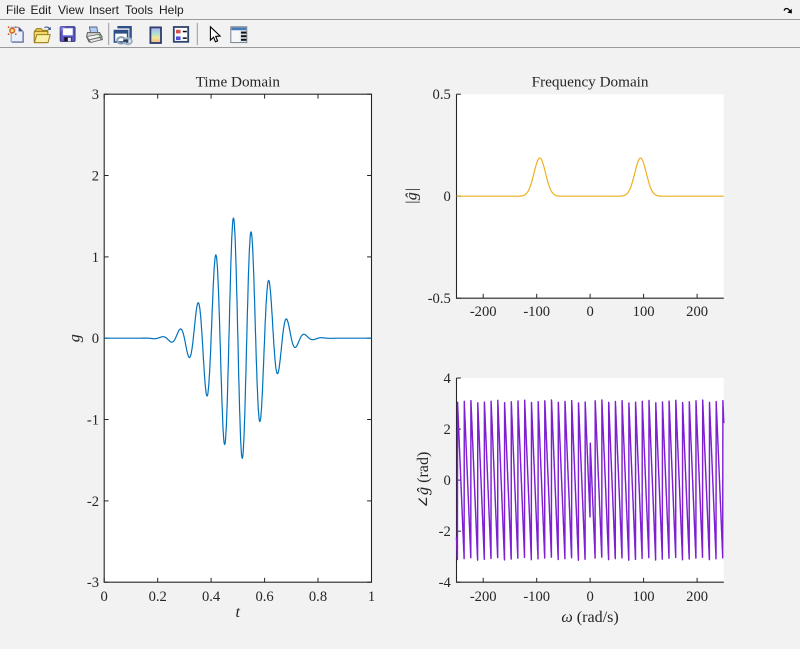 This screenshot has height=649, width=800. What do you see at coordinates (158, 597) in the screenshot?
I see `svg-text: 0.2` at bounding box center [158, 597].